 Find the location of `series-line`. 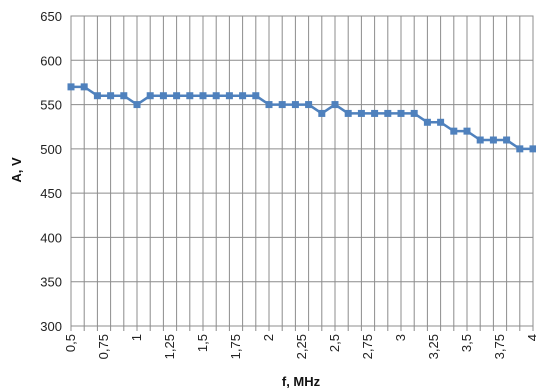

series-line is located at coordinates (302, 118).